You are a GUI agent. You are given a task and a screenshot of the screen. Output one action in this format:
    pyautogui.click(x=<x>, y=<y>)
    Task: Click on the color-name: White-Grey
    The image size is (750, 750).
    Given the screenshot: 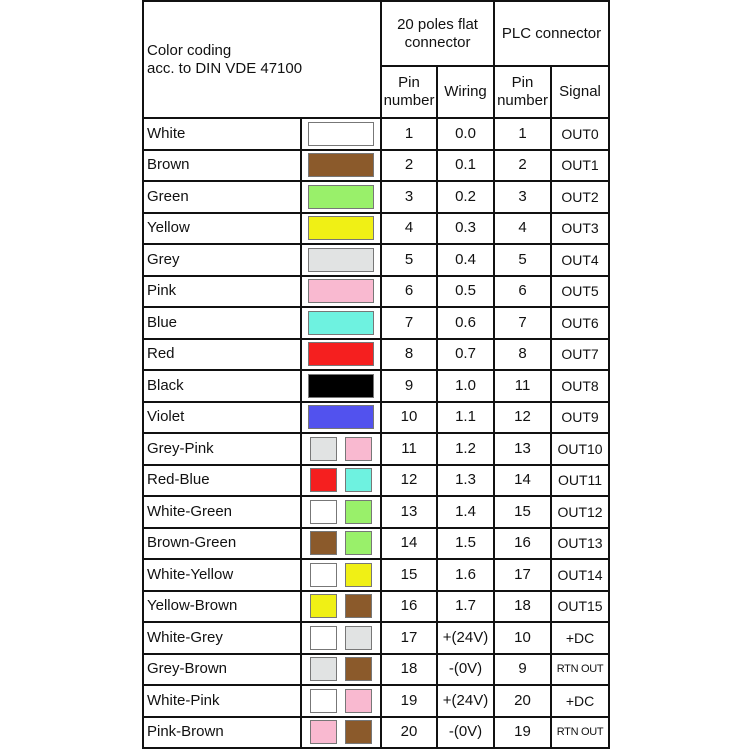 What is the action you would take?
    pyautogui.click(x=222, y=638)
    